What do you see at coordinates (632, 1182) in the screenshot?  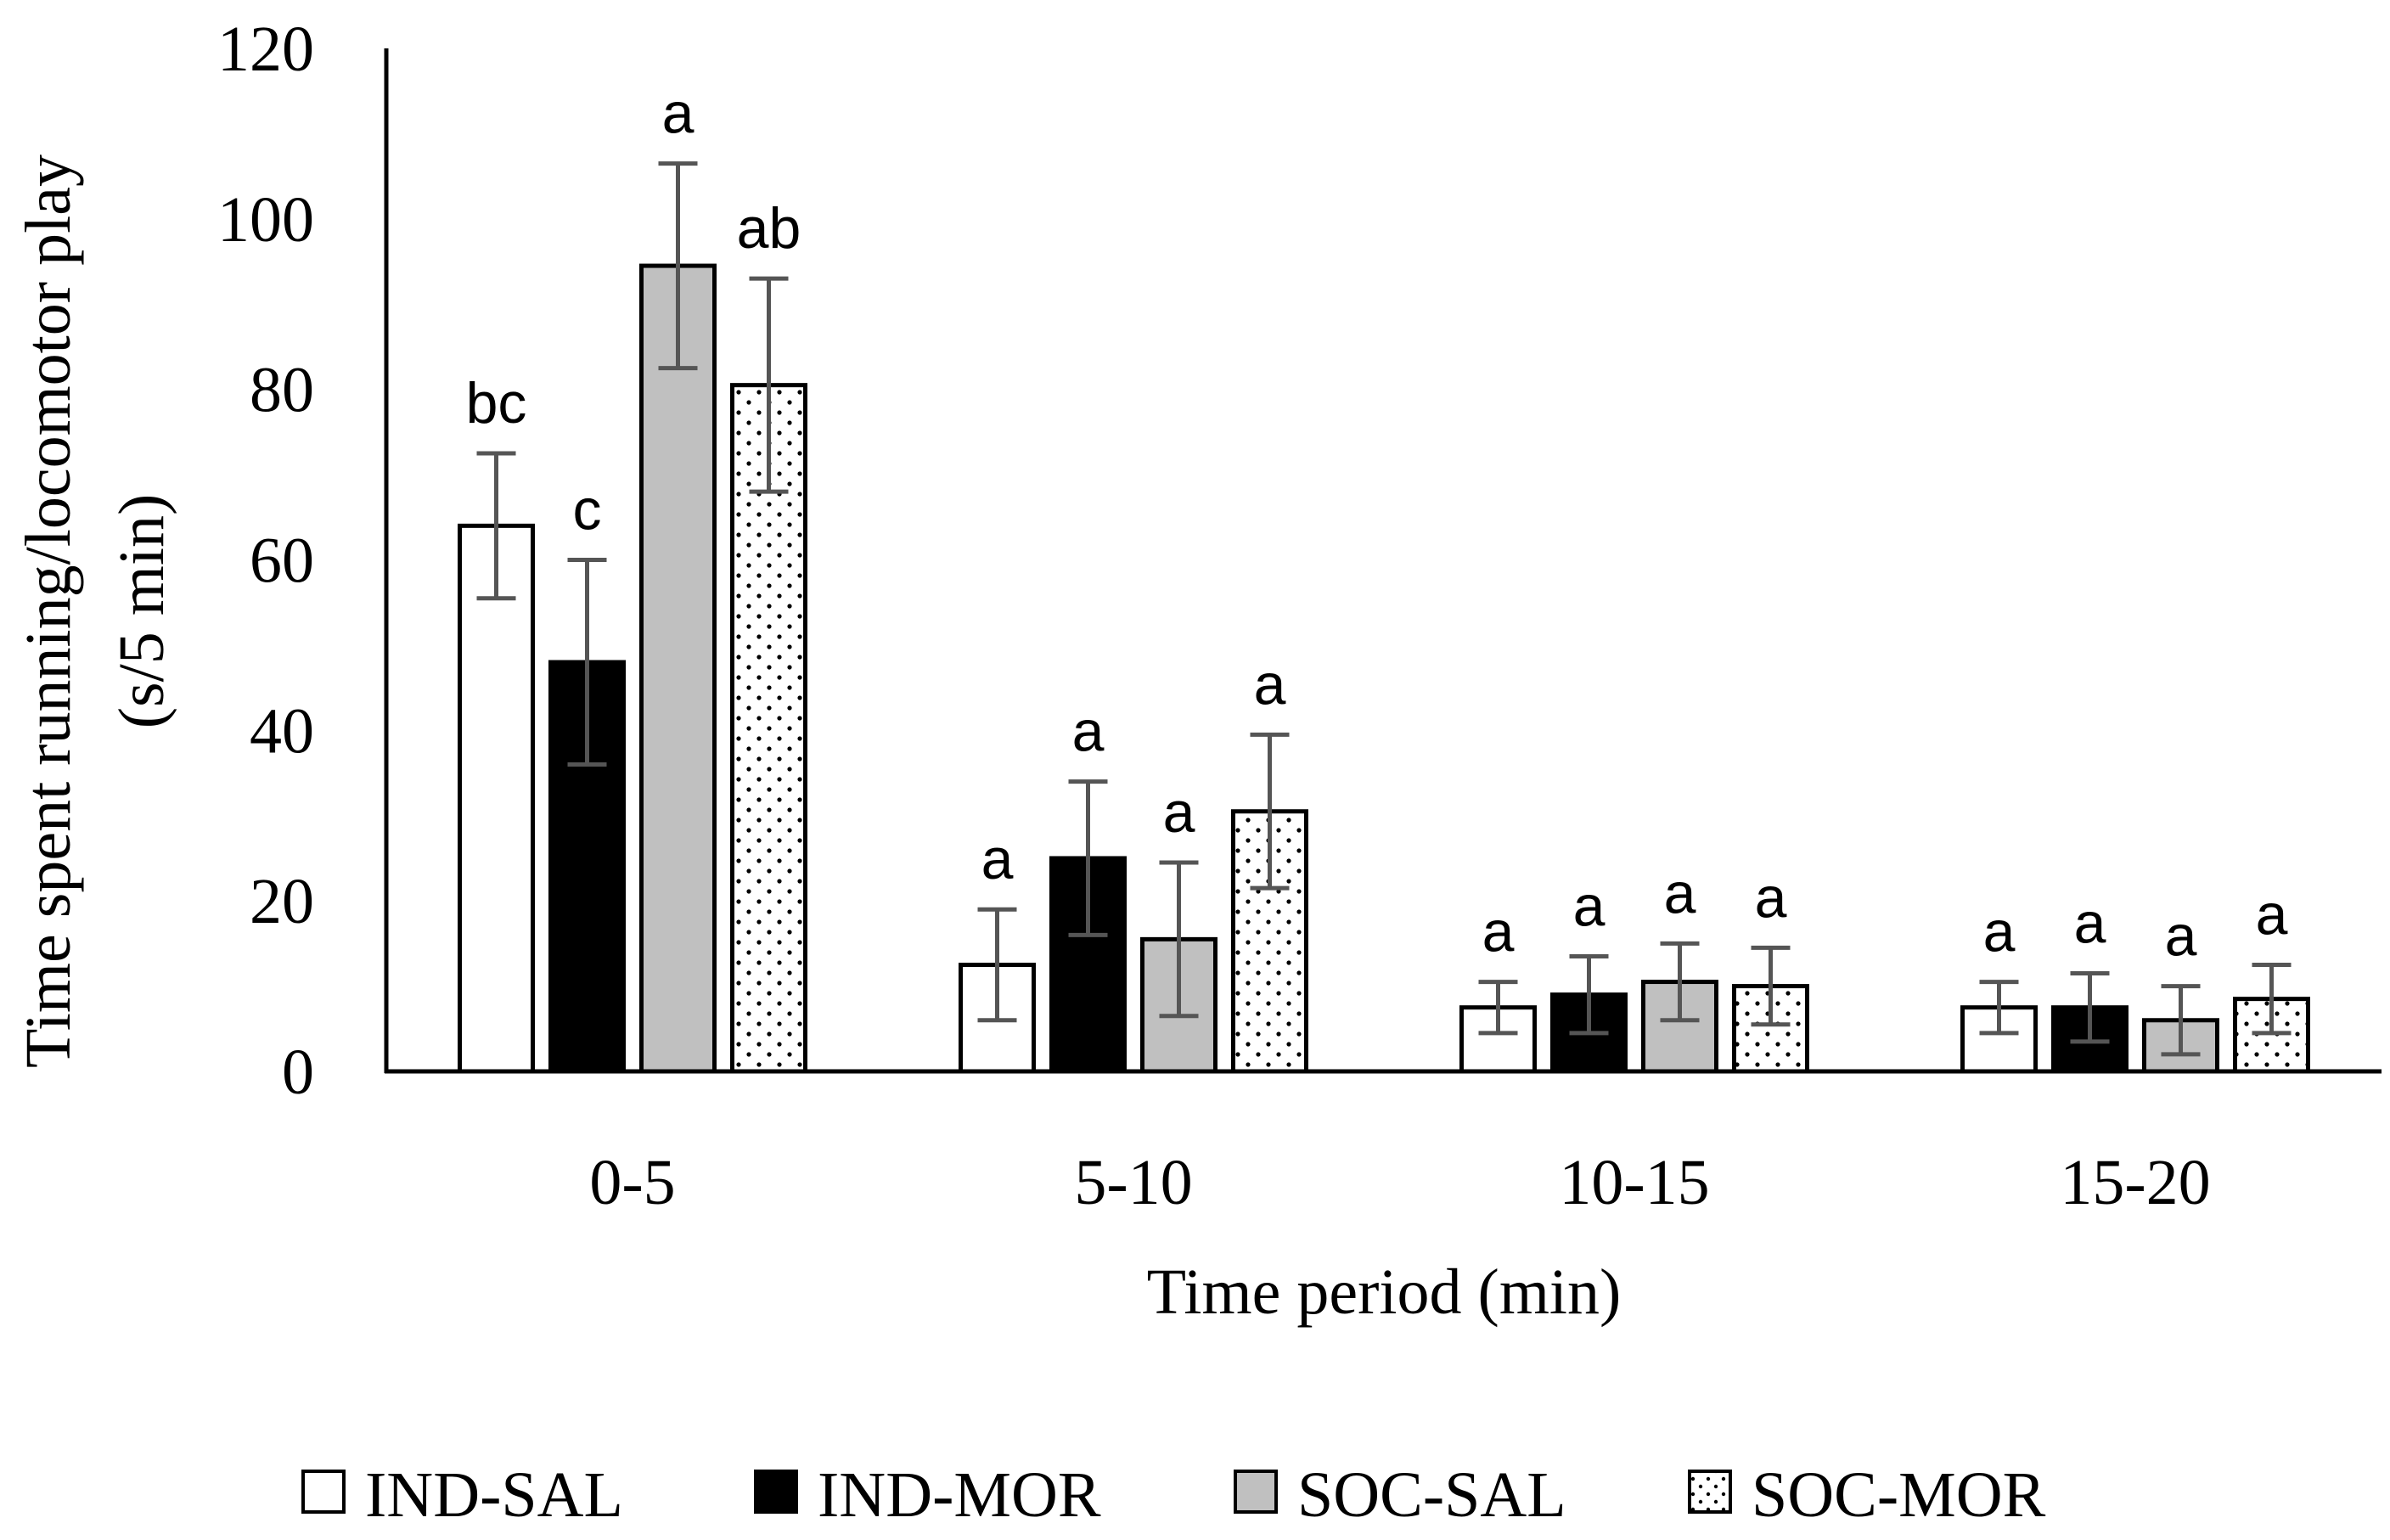 I see `x-tick-label: 0-5` at bounding box center [632, 1182].